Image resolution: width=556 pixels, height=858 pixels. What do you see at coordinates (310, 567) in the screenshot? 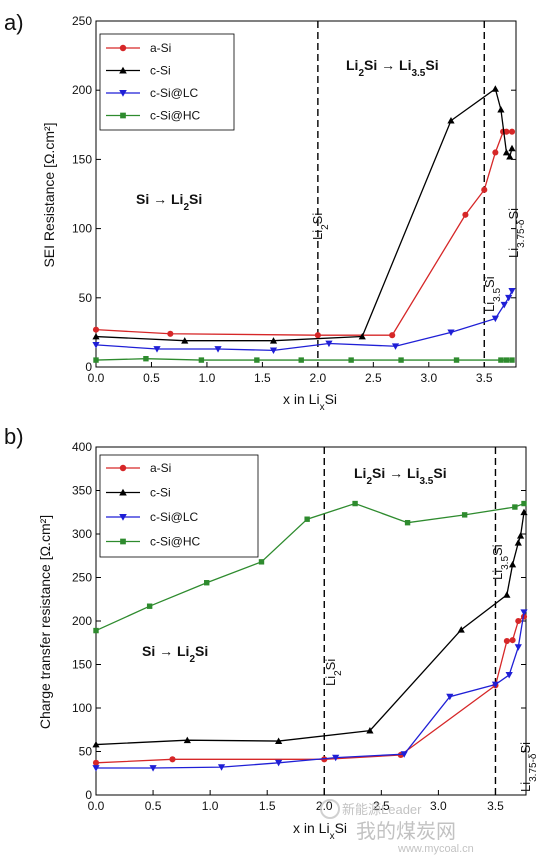
I see `series-line-c-Si@HC` at bounding box center [310, 567].